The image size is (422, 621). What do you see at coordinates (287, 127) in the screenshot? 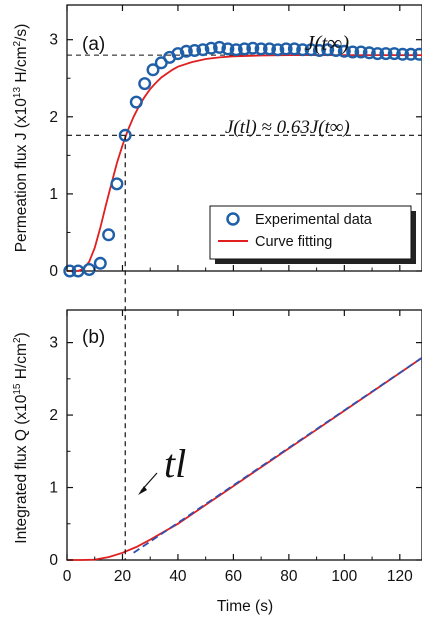
I see `lag-relation-label: J(tl) ≈ 0.63J(t∞)` at bounding box center [287, 127].